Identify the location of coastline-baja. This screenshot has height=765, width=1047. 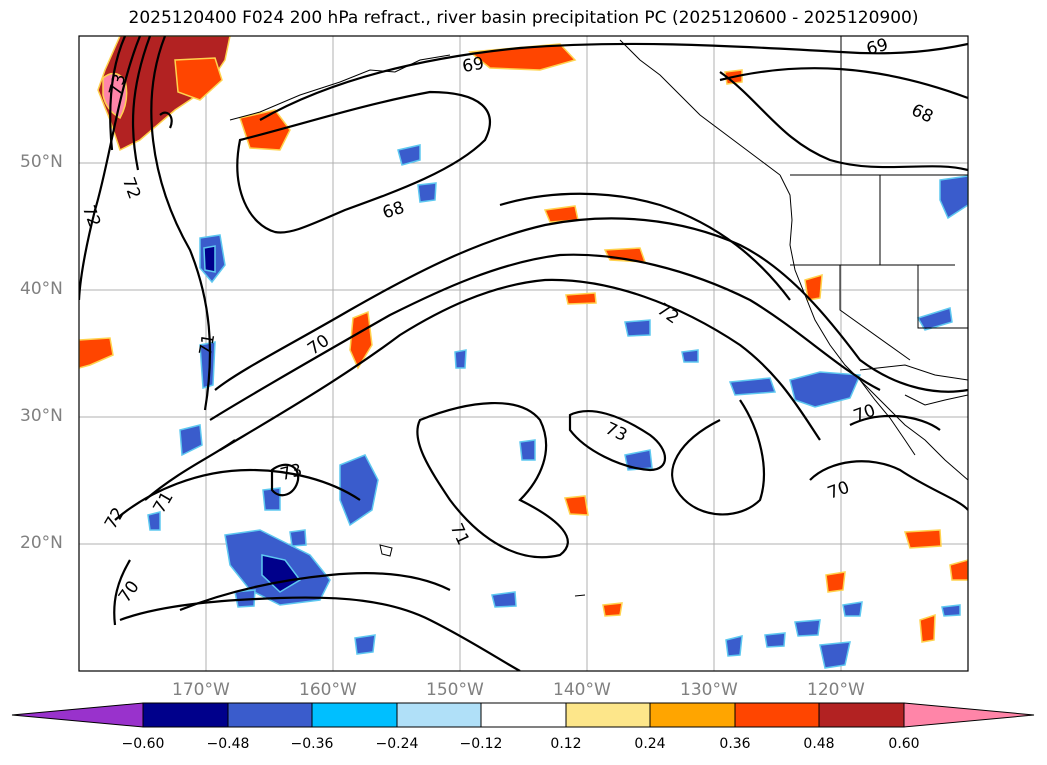
(887, 417).